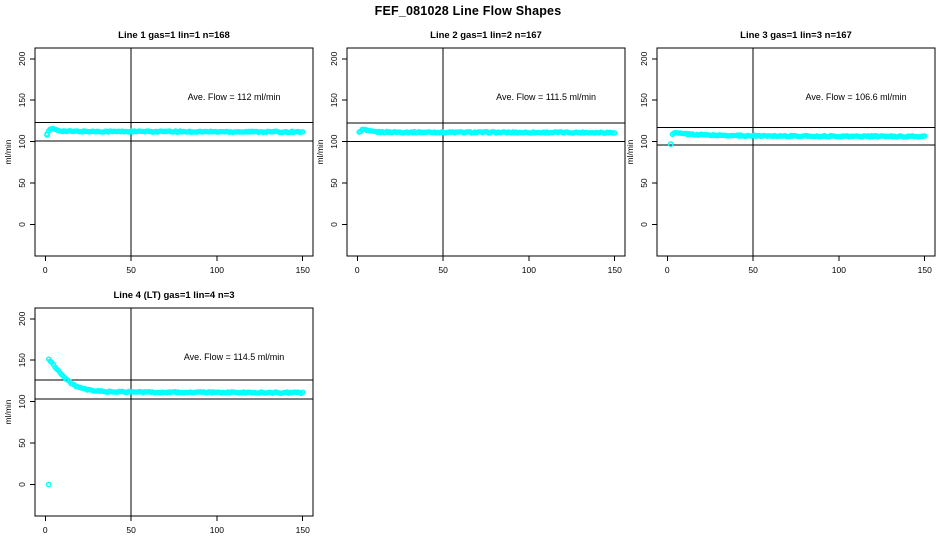 This screenshot has height=540, width=936. What do you see at coordinates (174, 295) in the screenshot?
I see `panel-title: Line 4 (LT) gas=1 lin=4 n=3` at bounding box center [174, 295].